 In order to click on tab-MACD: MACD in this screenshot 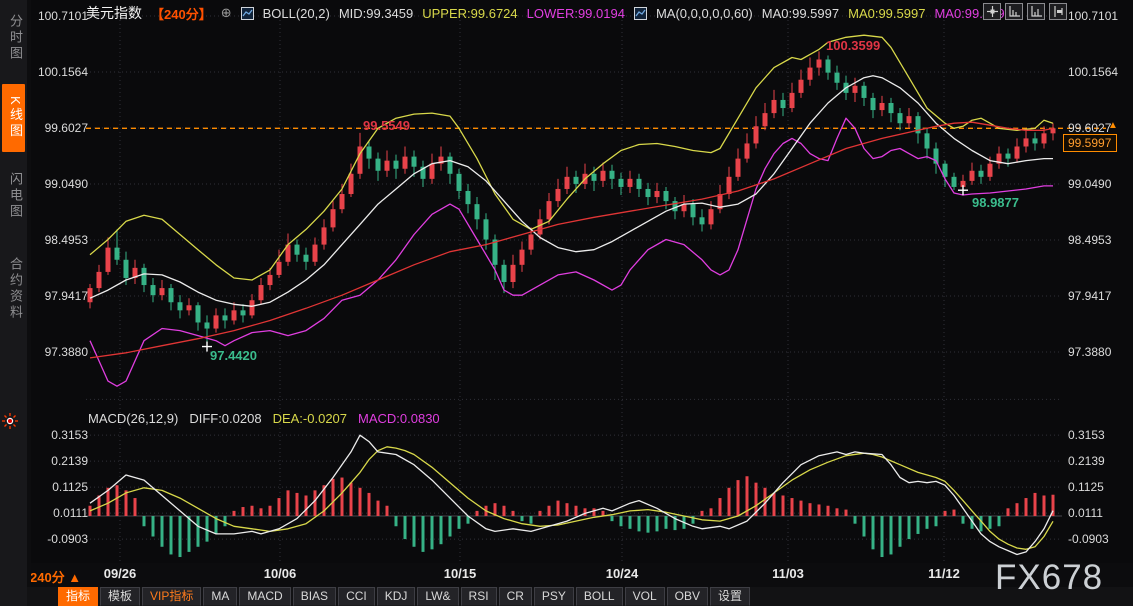, I will do `click(265, 596)`.